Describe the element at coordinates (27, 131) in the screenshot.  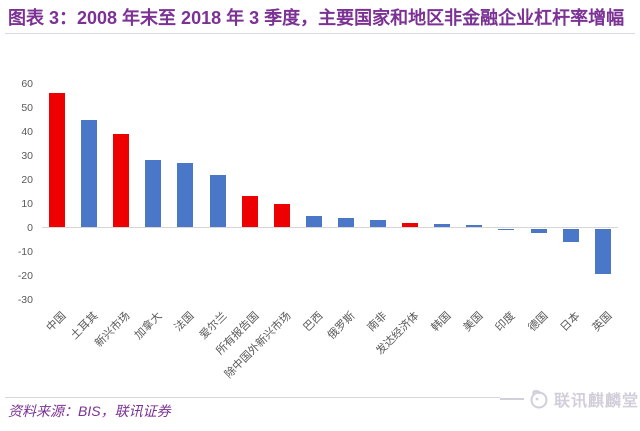
I see `y-tick-label: 40` at that location.